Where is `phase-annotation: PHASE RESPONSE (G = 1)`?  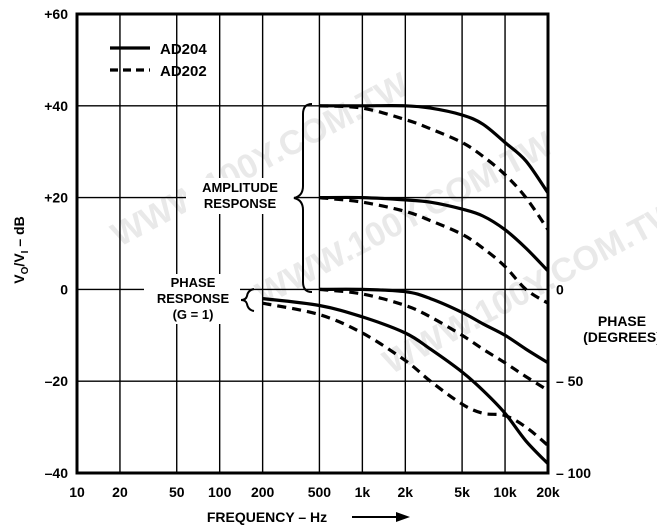 phase-annotation: PHASE RESPONSE (G = 1) is located at coordinates (199, 299).